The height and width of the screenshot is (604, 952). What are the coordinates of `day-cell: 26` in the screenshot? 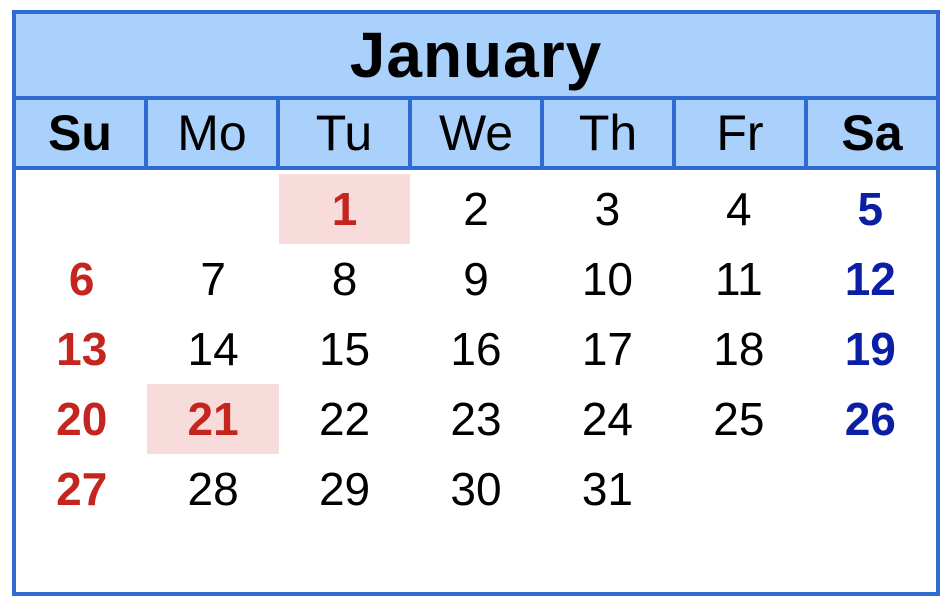 It's located at (870, 419).